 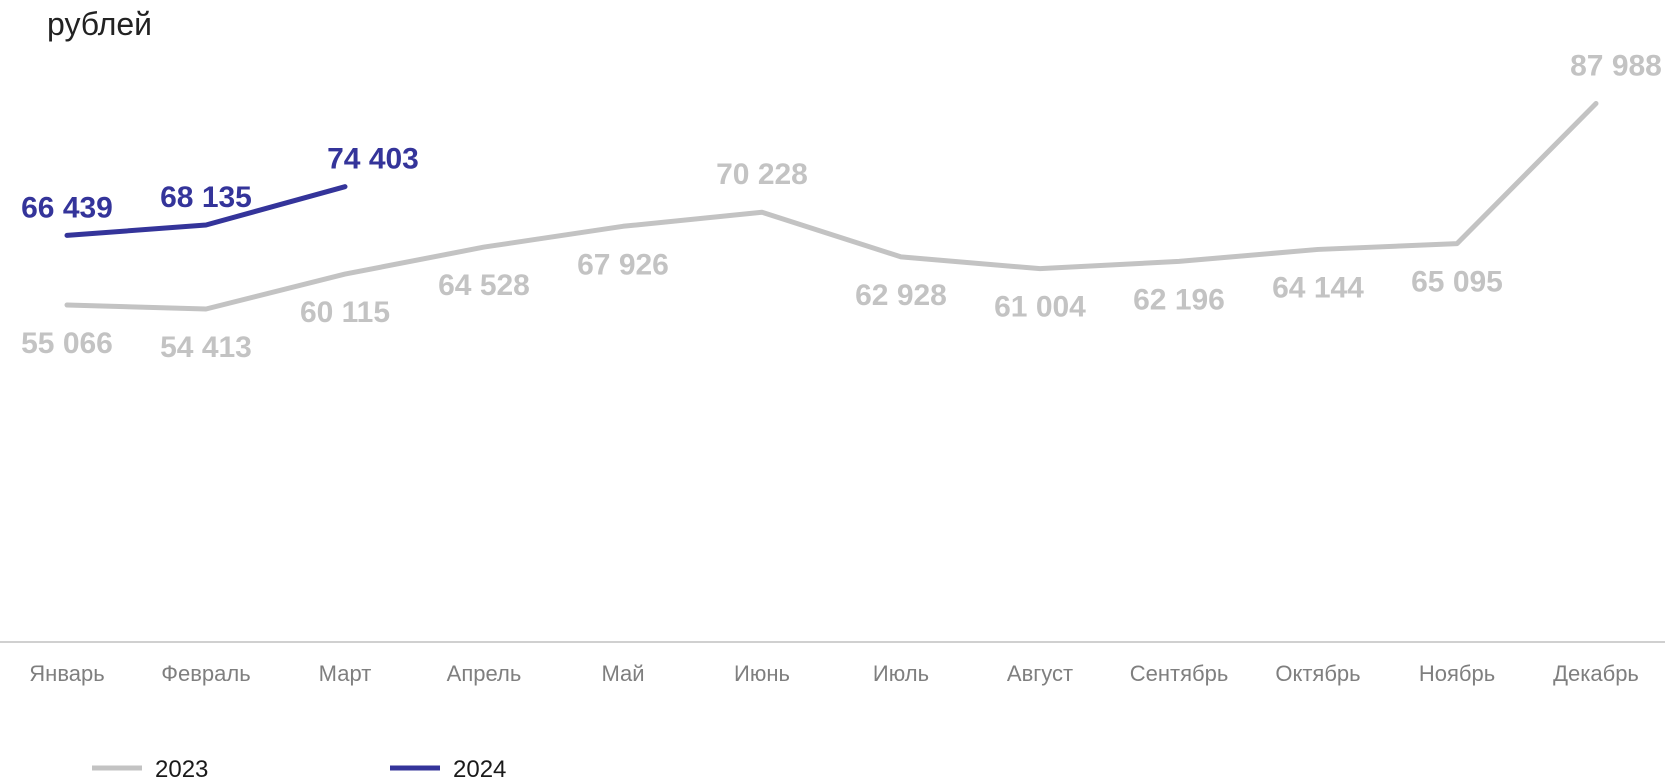 I want to click on data-label: 64 144, so click(x=1318, y=287).